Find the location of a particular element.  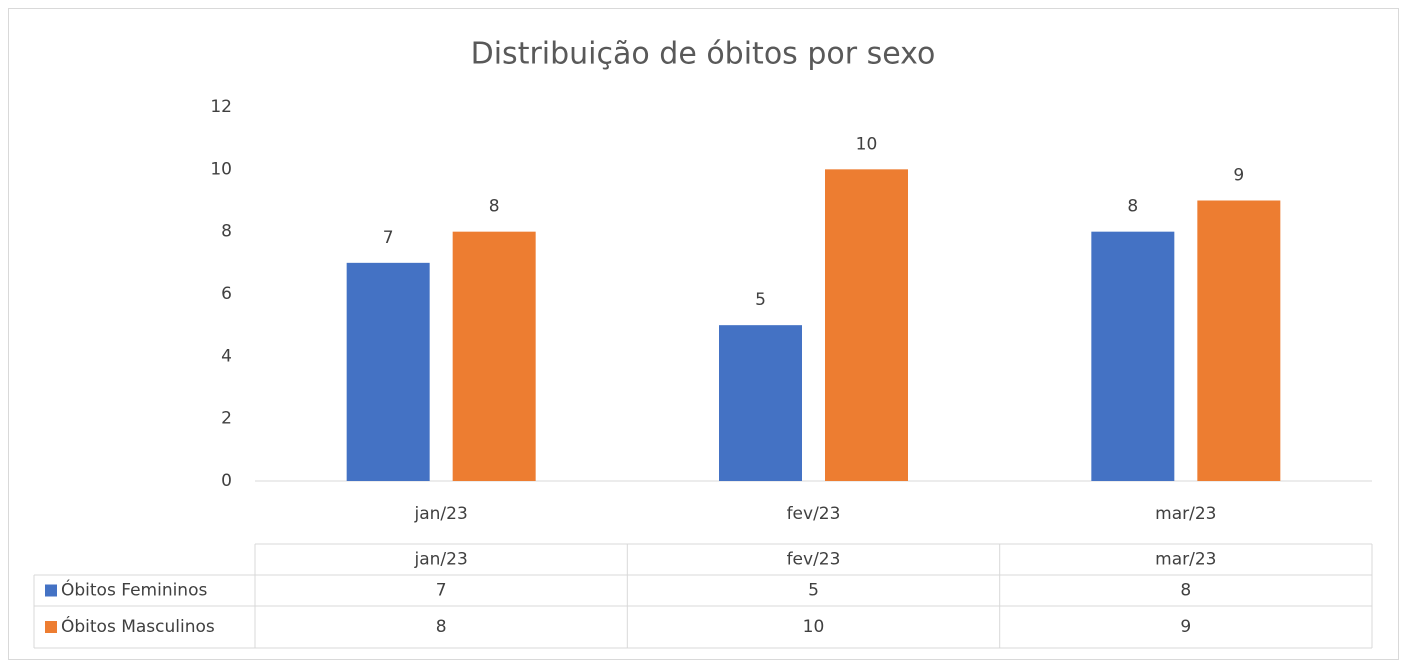

y-tick-label: 0 is located at coordinates (226, 481).